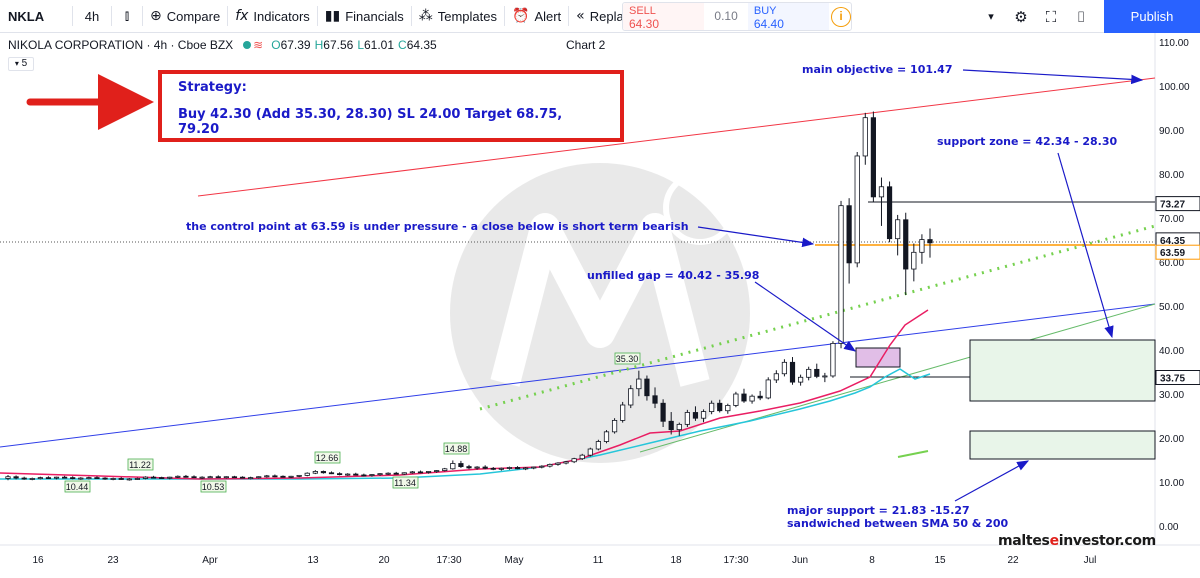  Describe the element at coordinates (1021, 16) in the screenshot. I see `settings-icon: ⚙` at that location.